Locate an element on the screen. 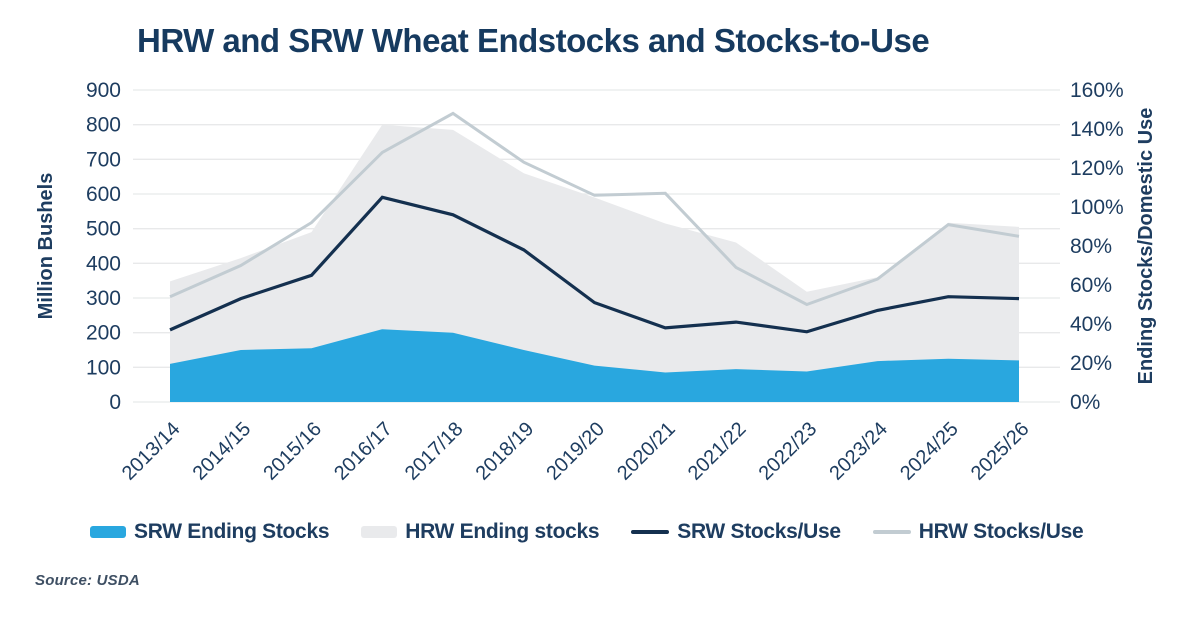 This screenshot has width=1200, height=627. legend-item-srw-ending-stocks: SRW Ending Stocks is located at coordinates (210, 532).